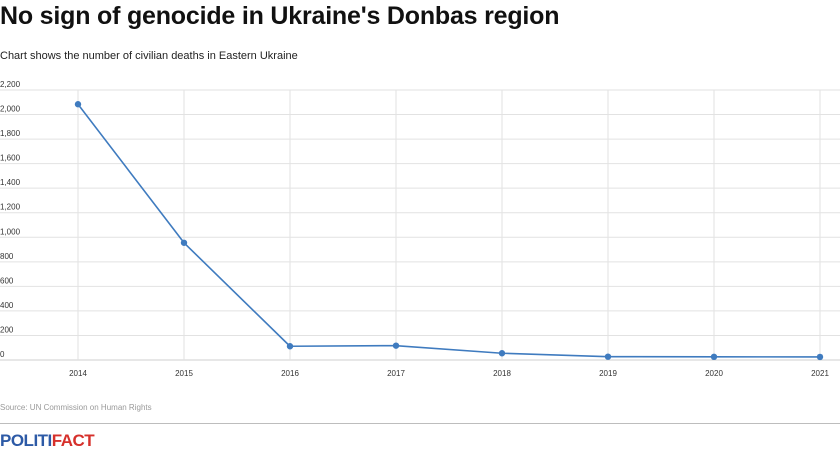  I want to click on y-tick-label: 1,000, so click(10, 231).